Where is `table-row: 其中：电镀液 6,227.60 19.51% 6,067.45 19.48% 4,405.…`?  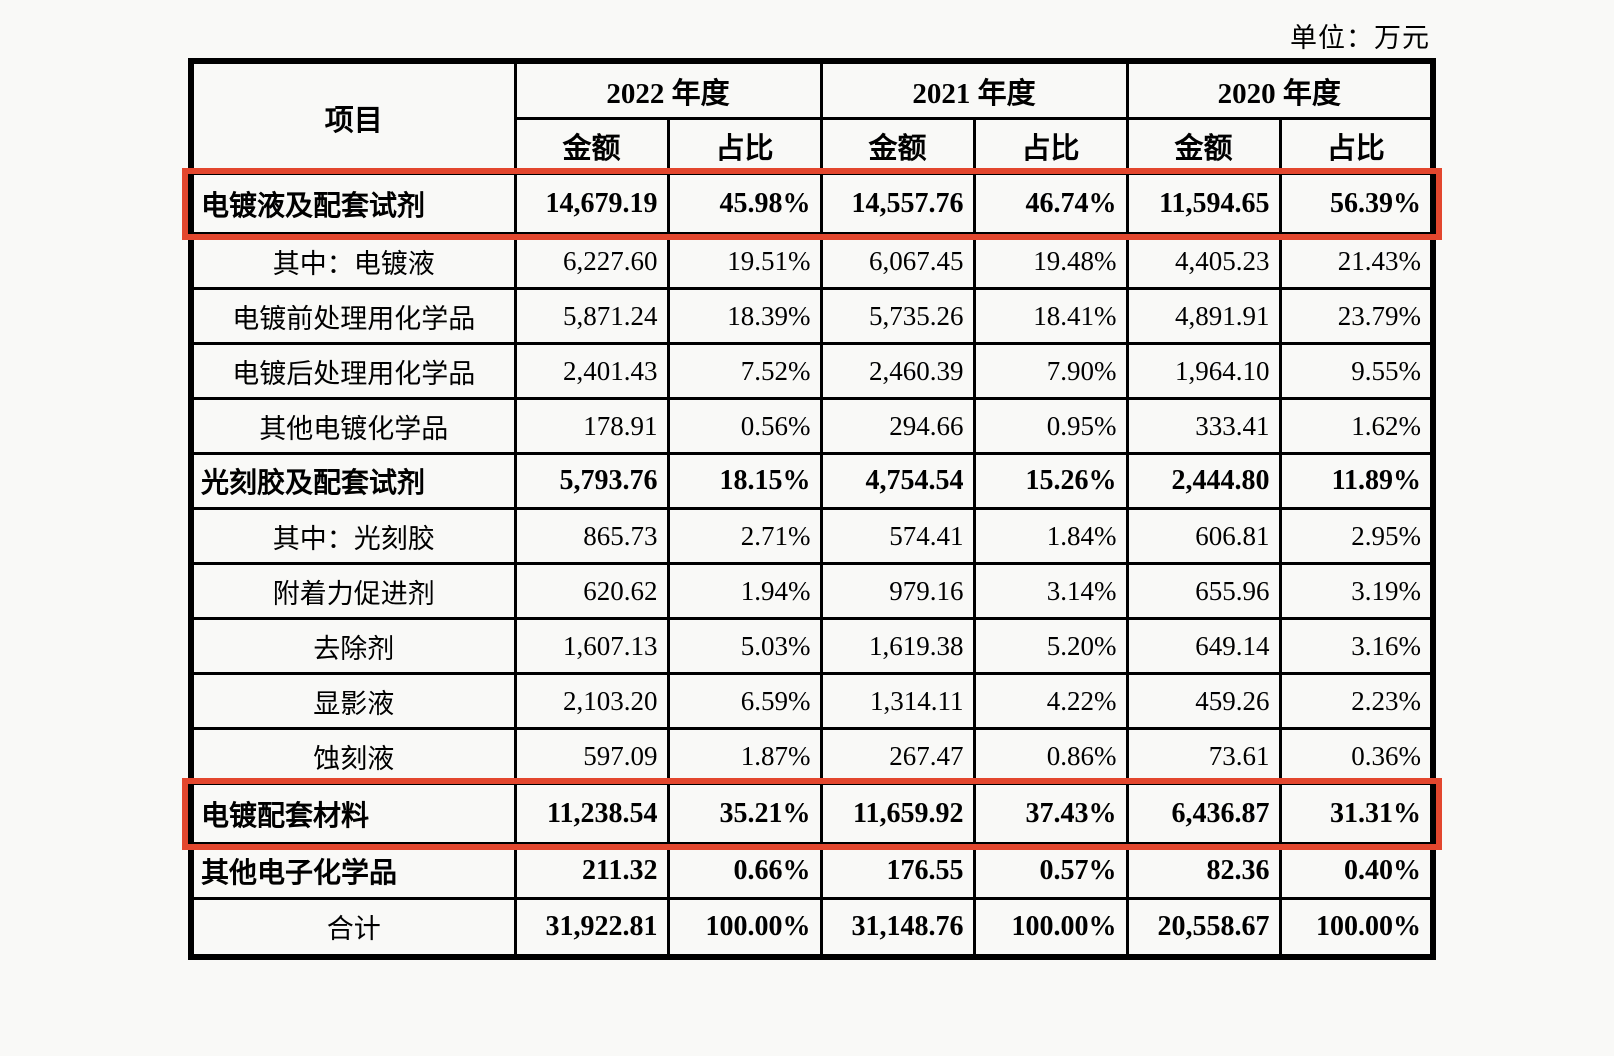
table-row: 其中：电镀液 6,227.60 19.51% 6,067.45 19.48% 4,405.… is located at coordinates (812, 261).